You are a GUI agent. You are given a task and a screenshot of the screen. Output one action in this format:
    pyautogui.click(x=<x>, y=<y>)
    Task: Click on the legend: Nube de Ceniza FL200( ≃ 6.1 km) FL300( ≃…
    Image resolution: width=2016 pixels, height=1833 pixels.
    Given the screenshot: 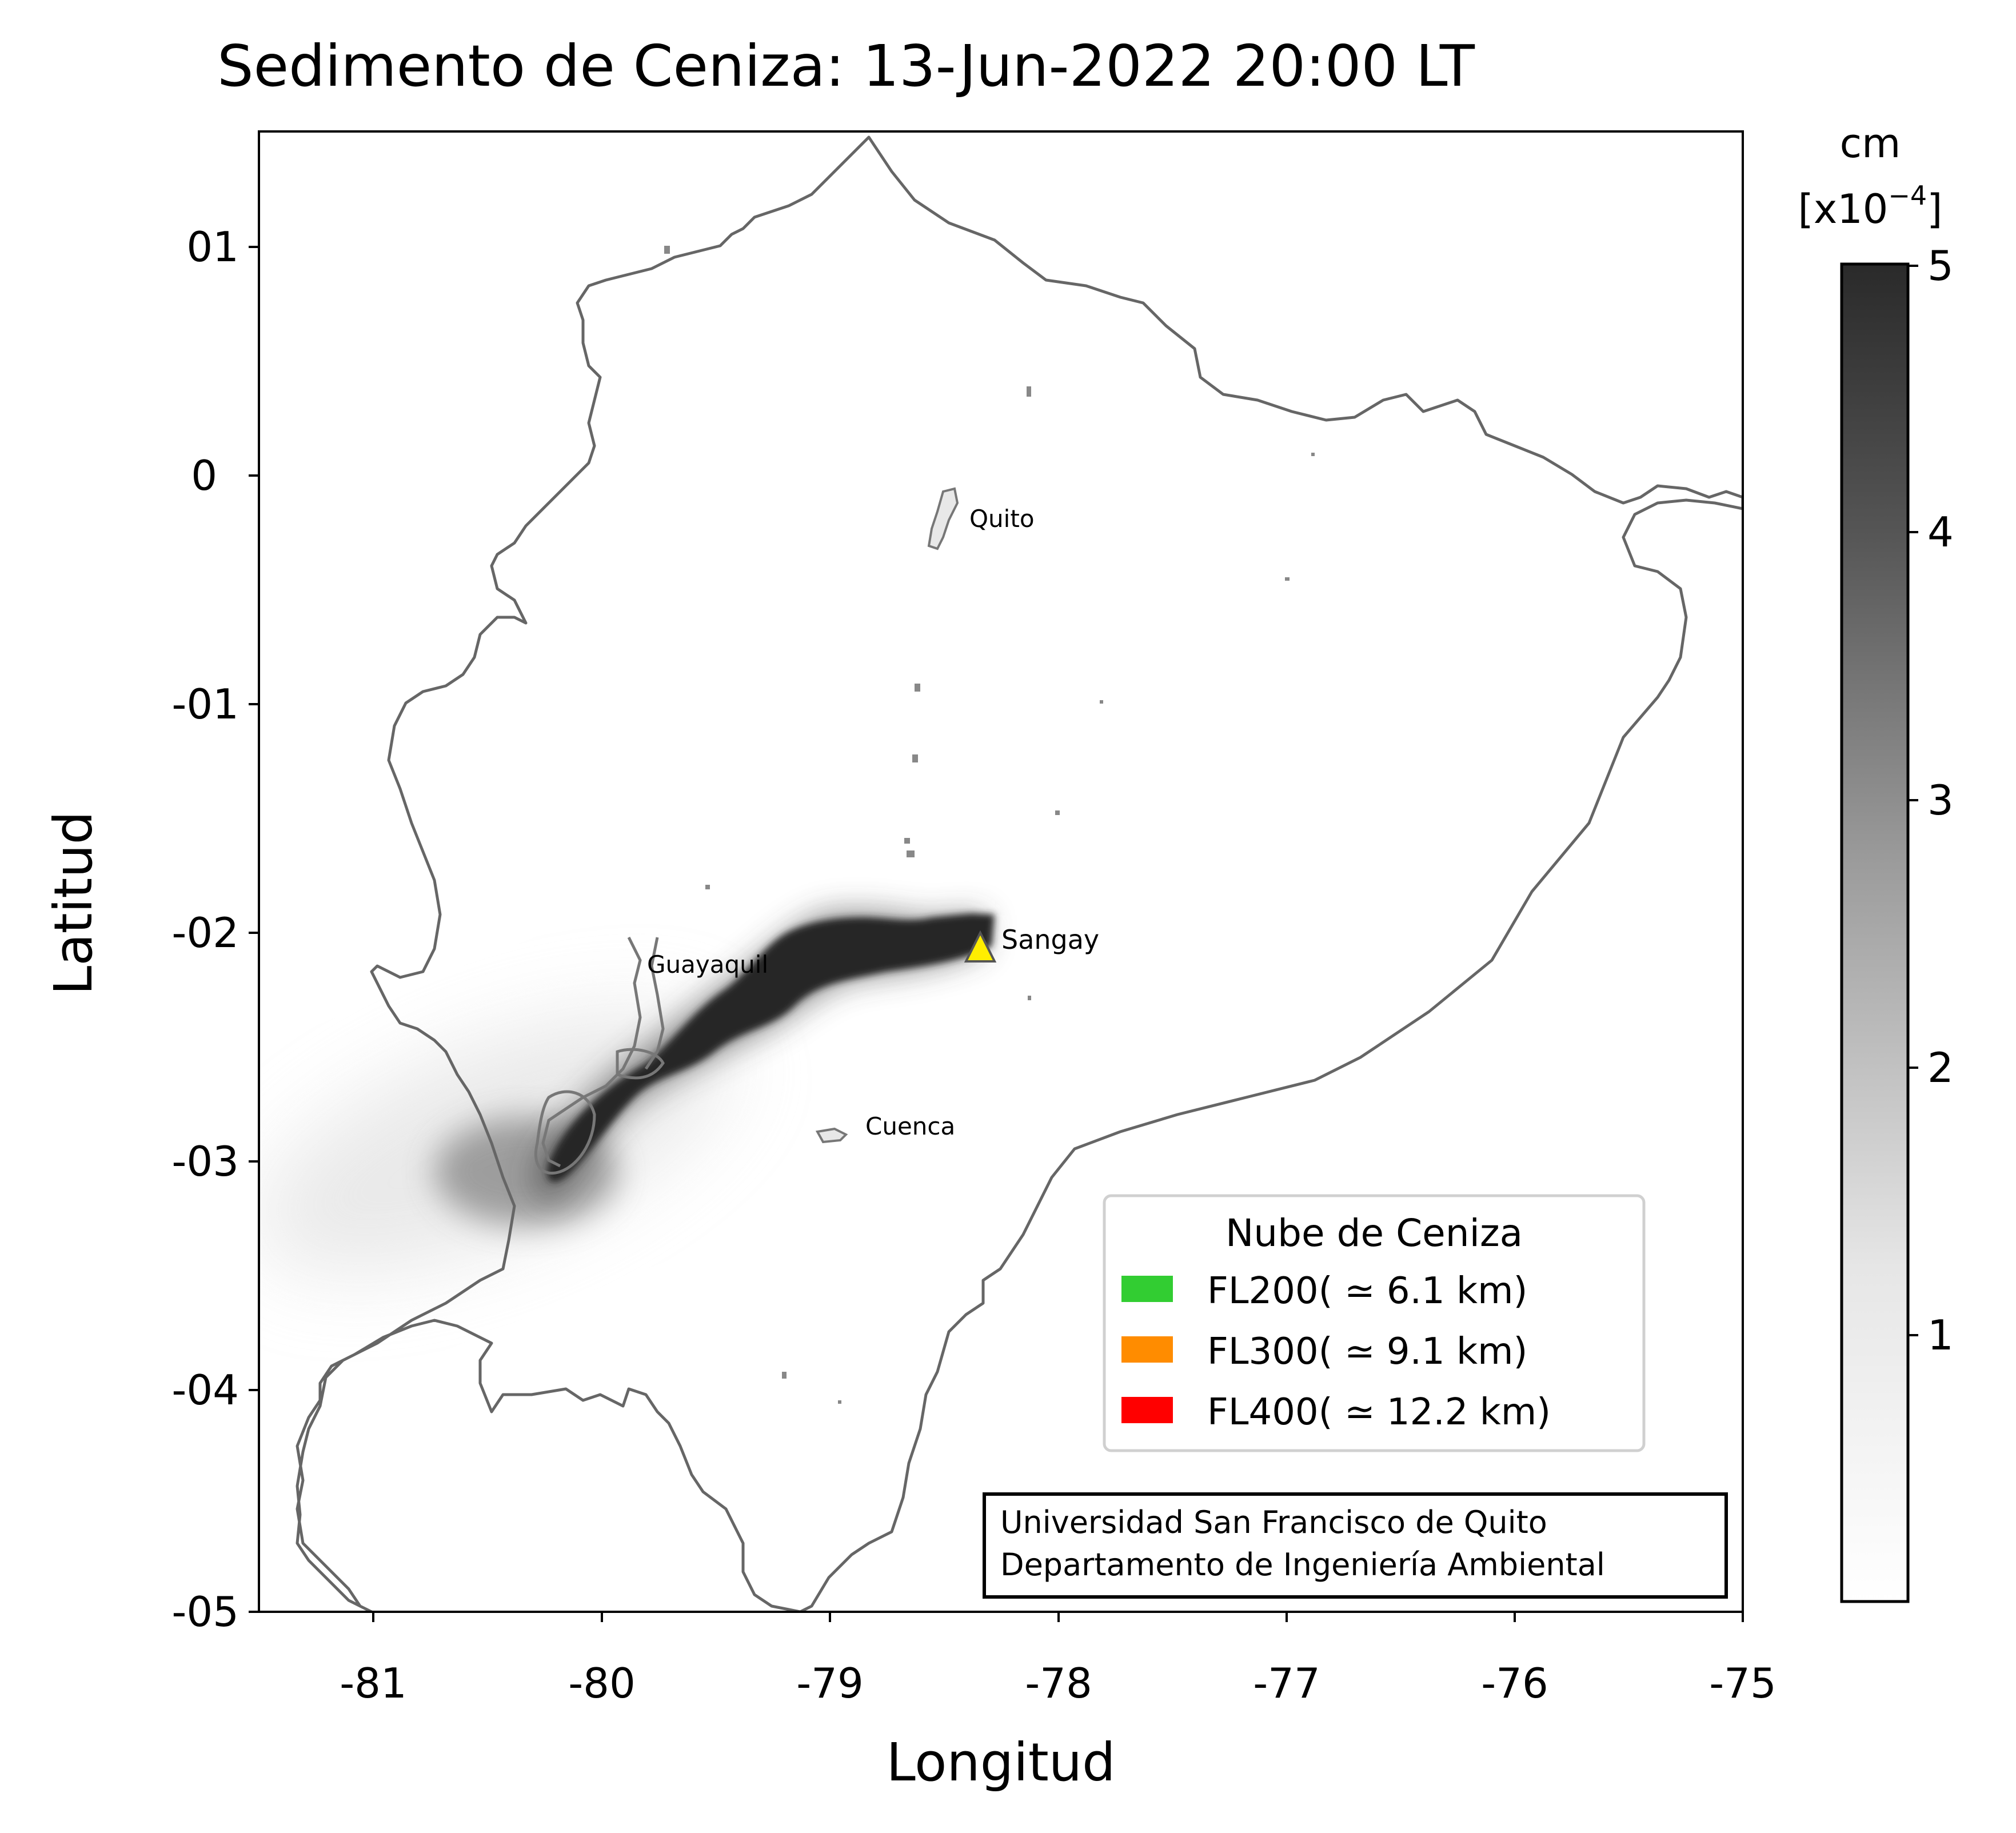 What is the action you would take?
    pyautogui.click(x=1374, y=1323)
    